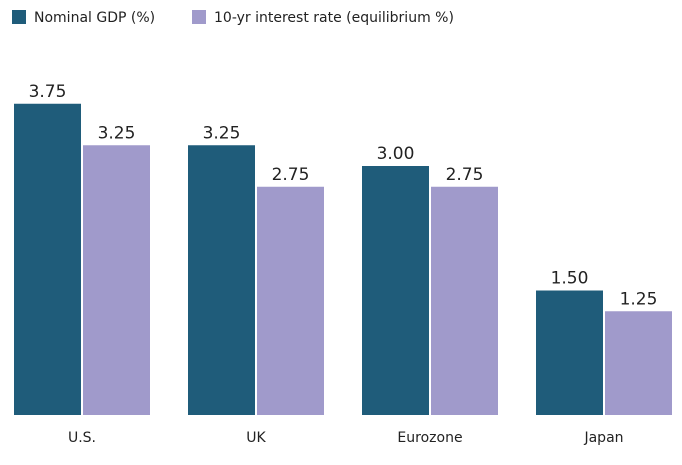 This screenshot has height=465, width=682. What do you see at coordinates (429, 438) in the screenshot?
I see `x-tick-label: Eurozone` at bounding box center [429, 438].